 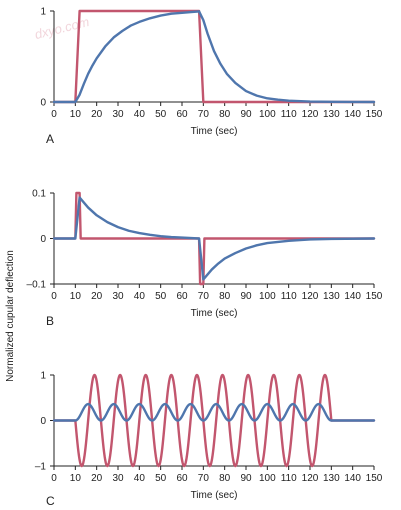 I want to click on y-tick-label: –0.1, so click(x=37, y=285).